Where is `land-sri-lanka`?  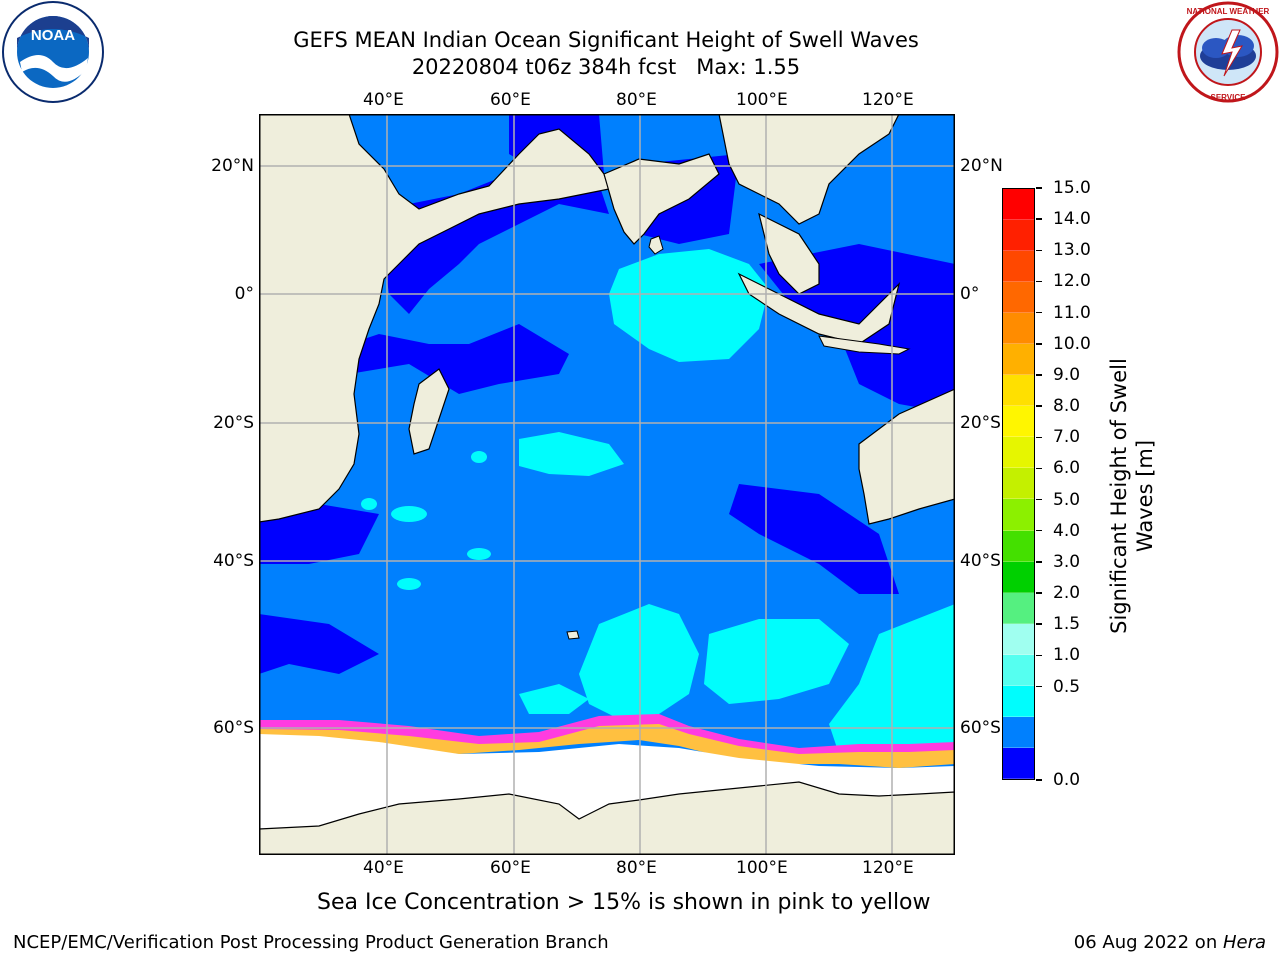 land-sri-lanka is located at coordinates (656, 245).